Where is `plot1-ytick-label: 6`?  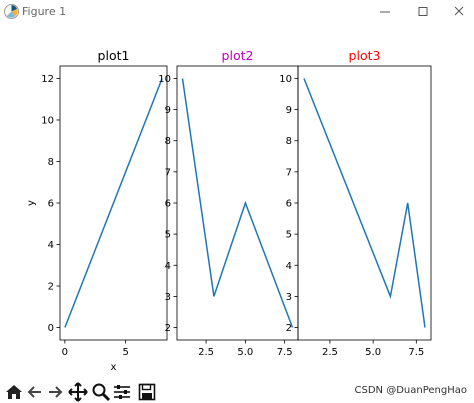 plot1-ytick-label: 6 is located at coordinates (51, 204).